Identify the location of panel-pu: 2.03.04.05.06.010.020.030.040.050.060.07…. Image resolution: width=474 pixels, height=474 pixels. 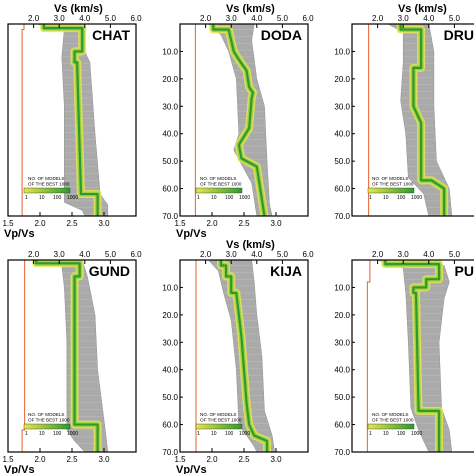
(404, 353).